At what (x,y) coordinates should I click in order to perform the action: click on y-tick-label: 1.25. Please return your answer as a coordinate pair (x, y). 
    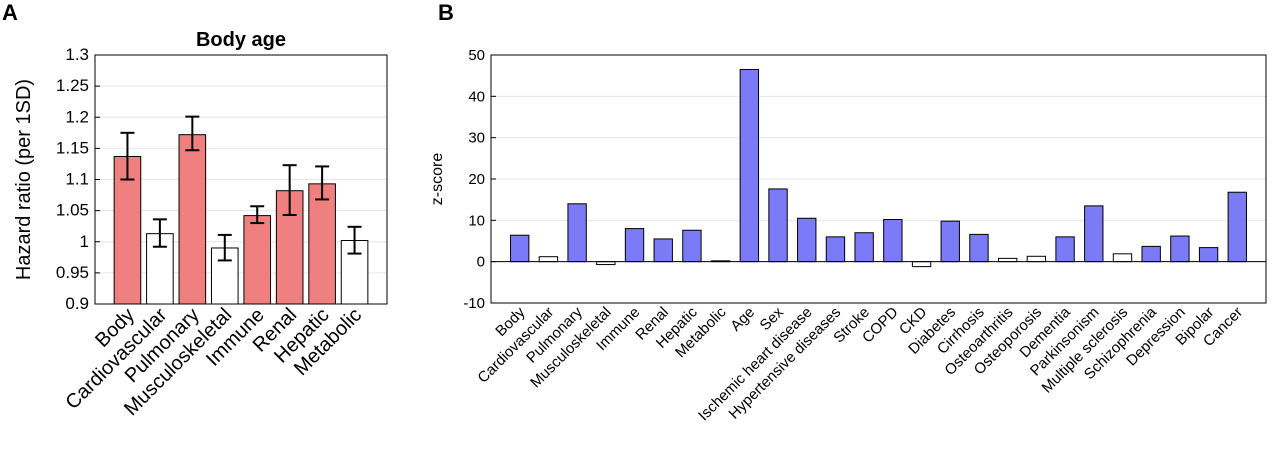
    Looking at the image, I should click on (72, 85).